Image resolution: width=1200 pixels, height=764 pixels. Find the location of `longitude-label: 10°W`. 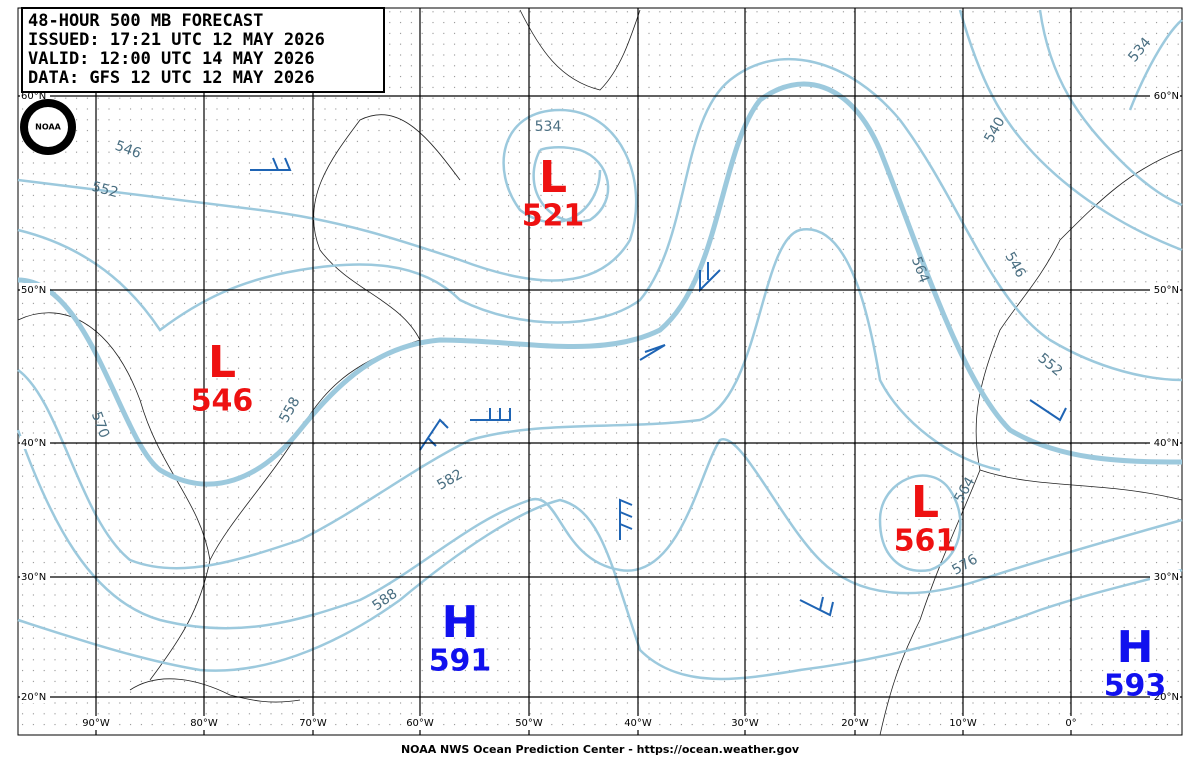

longitude-label: 10°W is located at coordinates (963, 723).